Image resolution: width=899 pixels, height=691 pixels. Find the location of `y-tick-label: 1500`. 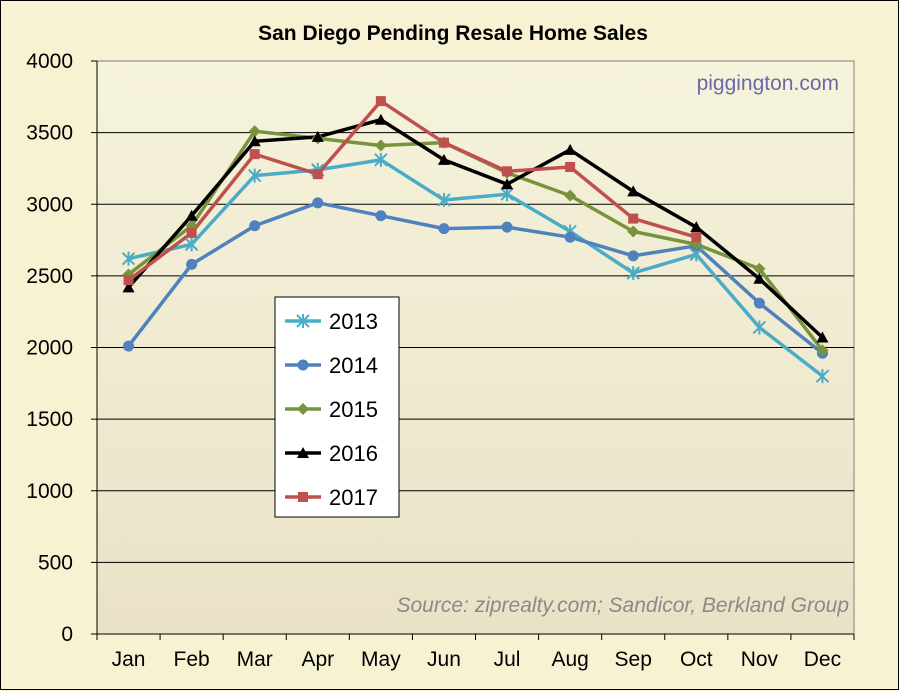

y-tick-label: 1500 is located at coordinates (49, 419).